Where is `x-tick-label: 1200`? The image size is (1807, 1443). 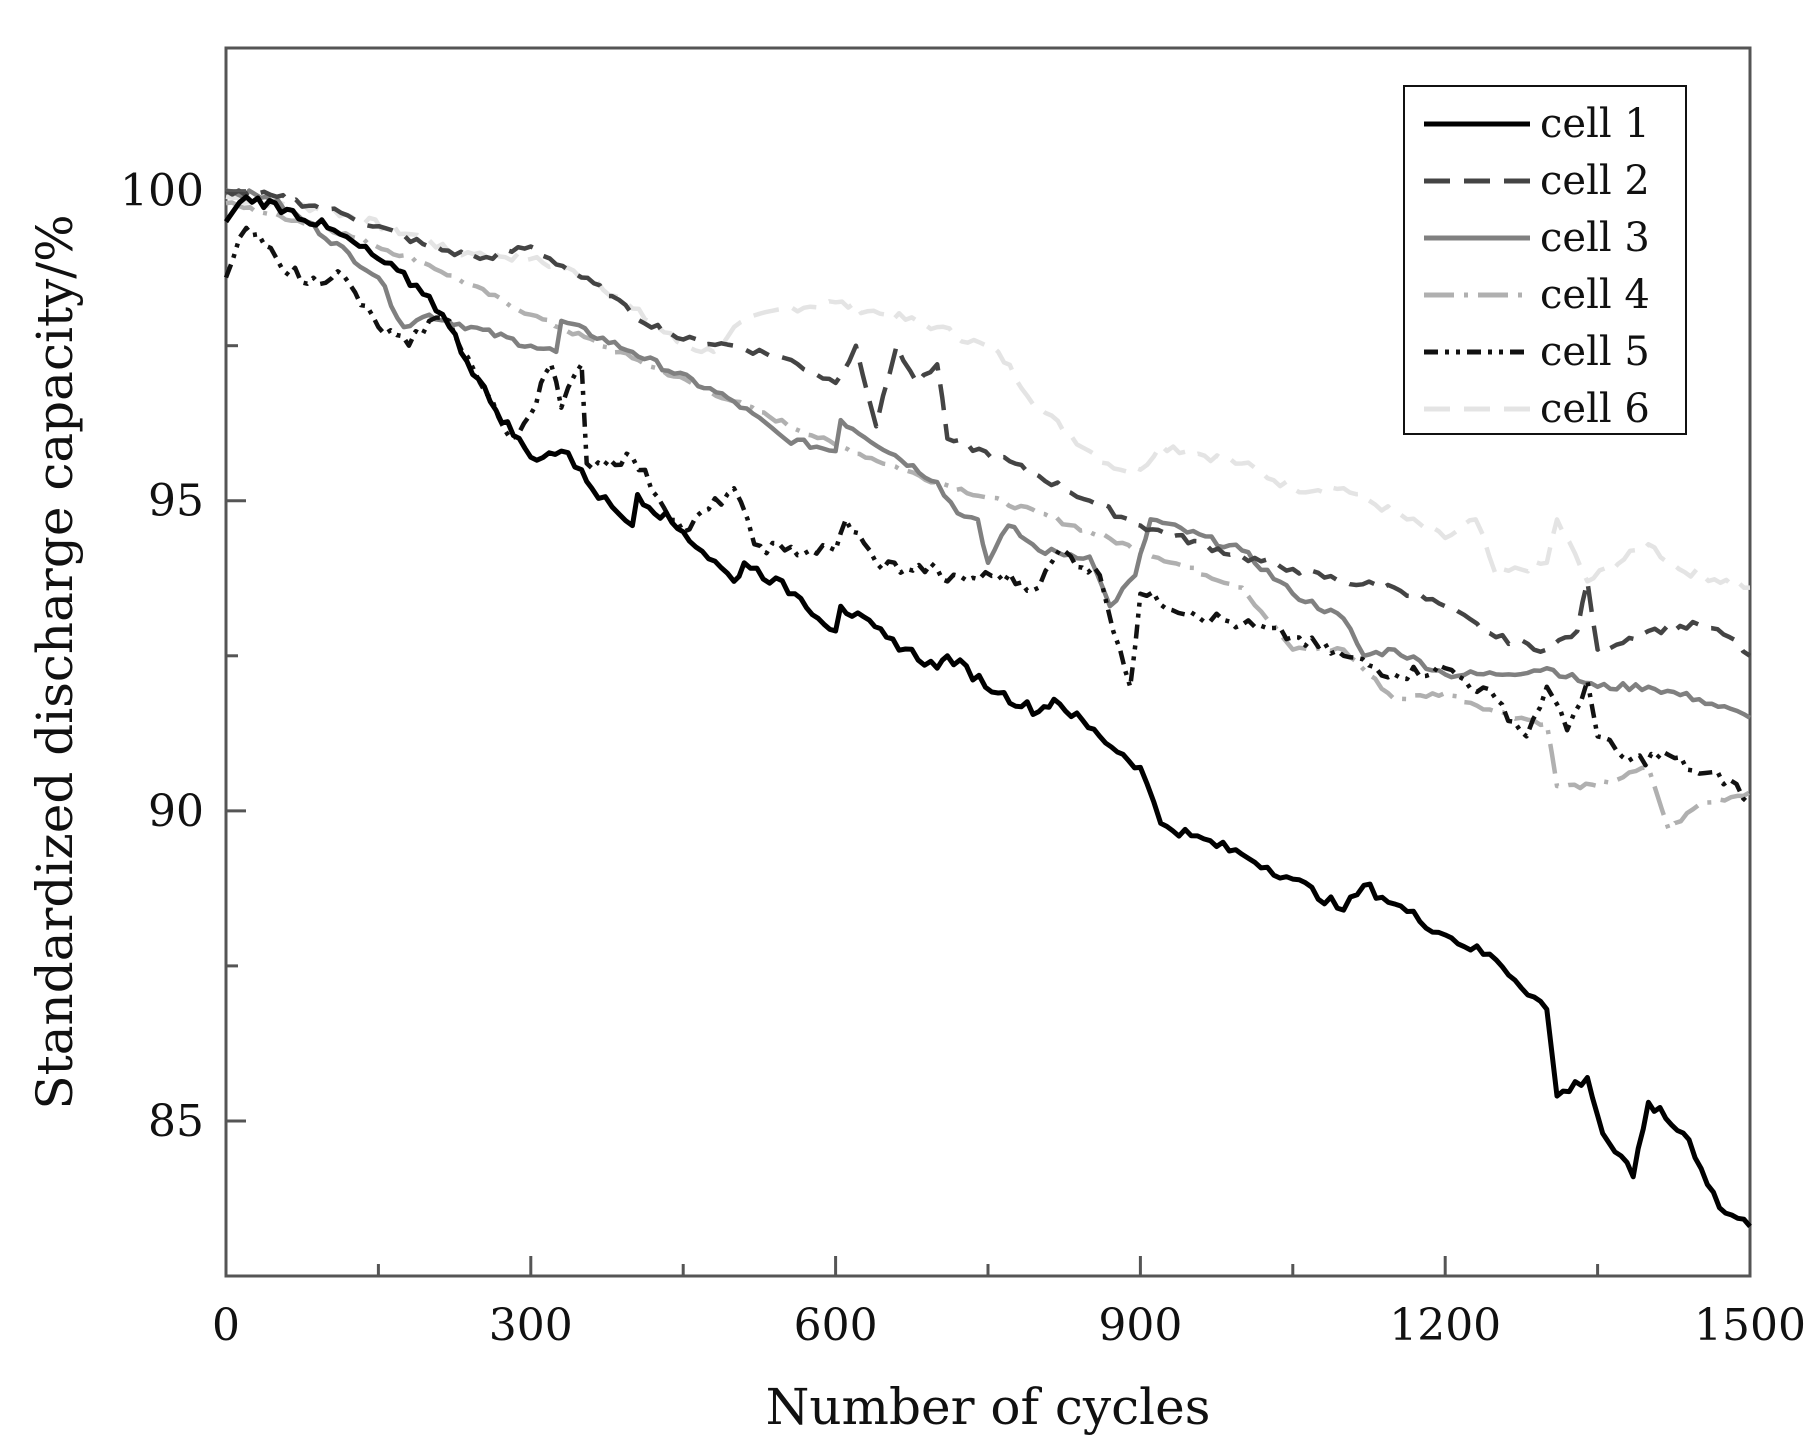 x-tick-label: 1200 is located at coordinates (1445, 1325).